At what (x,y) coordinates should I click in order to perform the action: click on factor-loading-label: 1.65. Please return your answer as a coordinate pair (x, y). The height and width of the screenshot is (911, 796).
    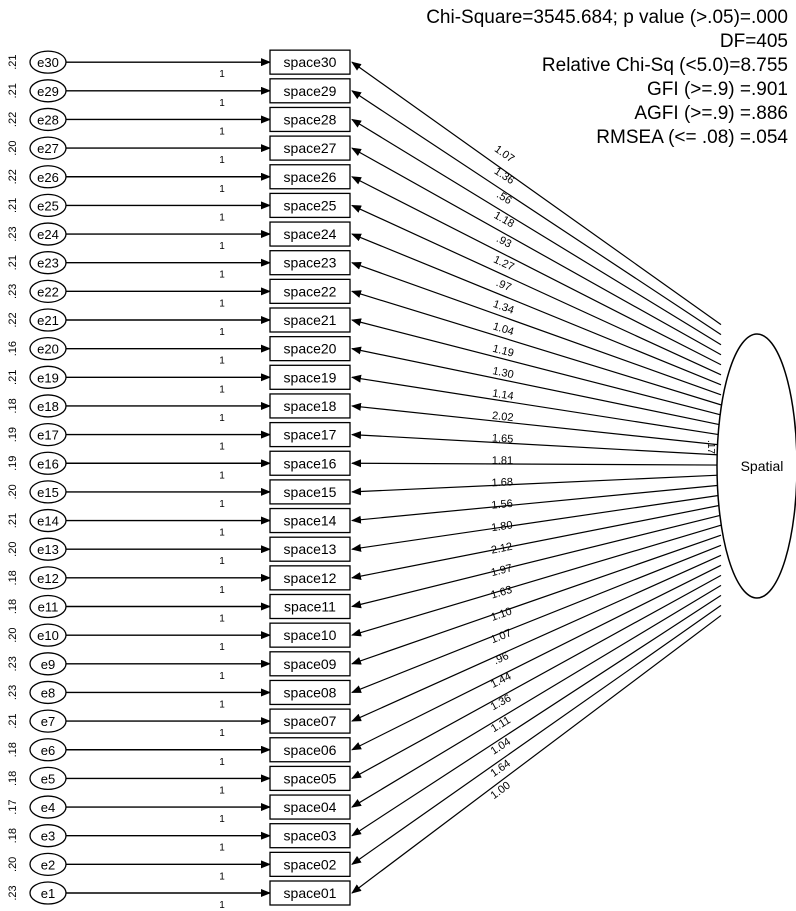
    Looking at the image, I should click on (503, 438).